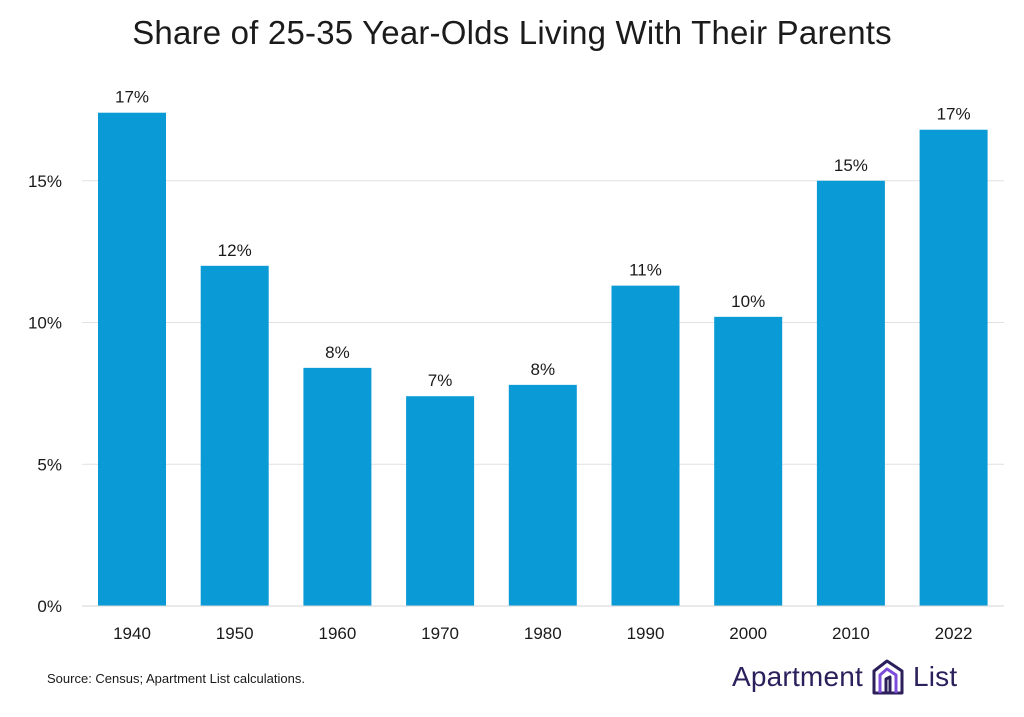 Image resolution: width=1024 pixels, height=717 pixels. What do you see at coordinates (851, 633) in the screenshot?
I see `x-tick-label: 2010` at bounding box center [851, 633].